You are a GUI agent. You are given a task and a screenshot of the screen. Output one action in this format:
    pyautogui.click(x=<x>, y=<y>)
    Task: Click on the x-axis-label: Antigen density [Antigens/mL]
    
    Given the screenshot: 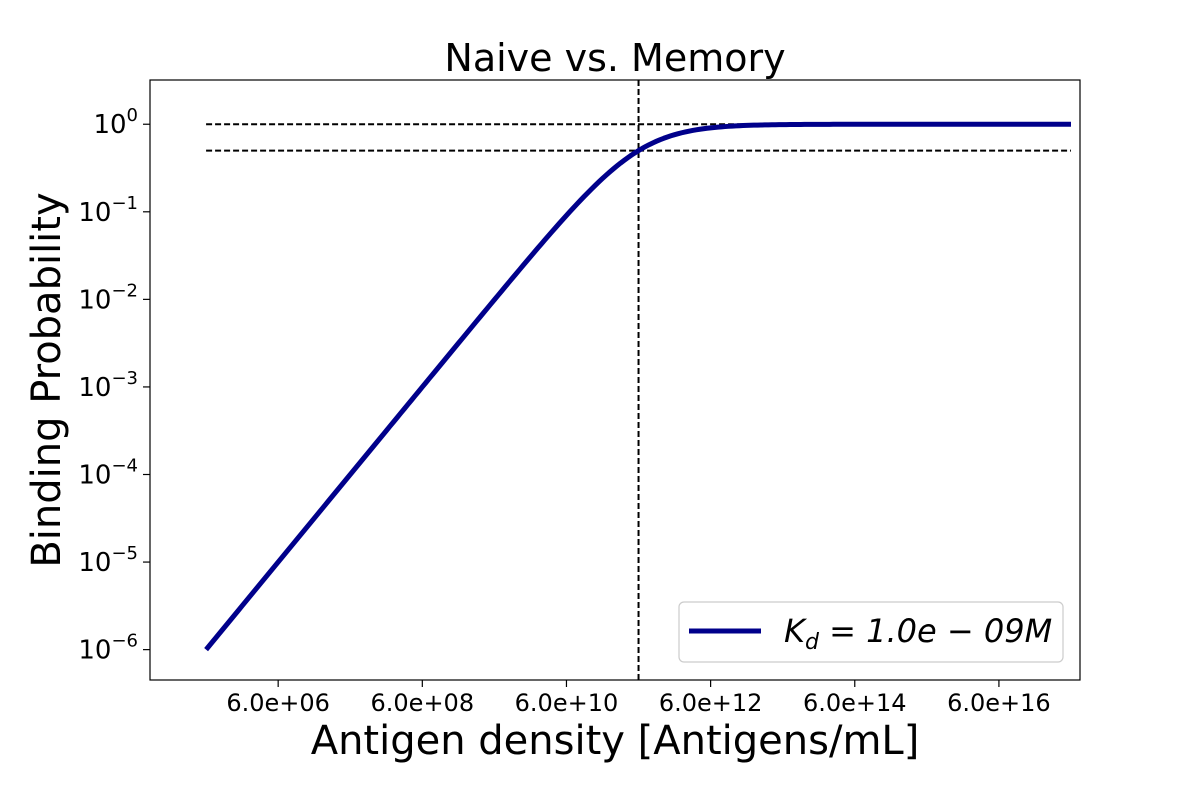 What is the action you would take?
    pyautogui.click(x=615, y=741)
    